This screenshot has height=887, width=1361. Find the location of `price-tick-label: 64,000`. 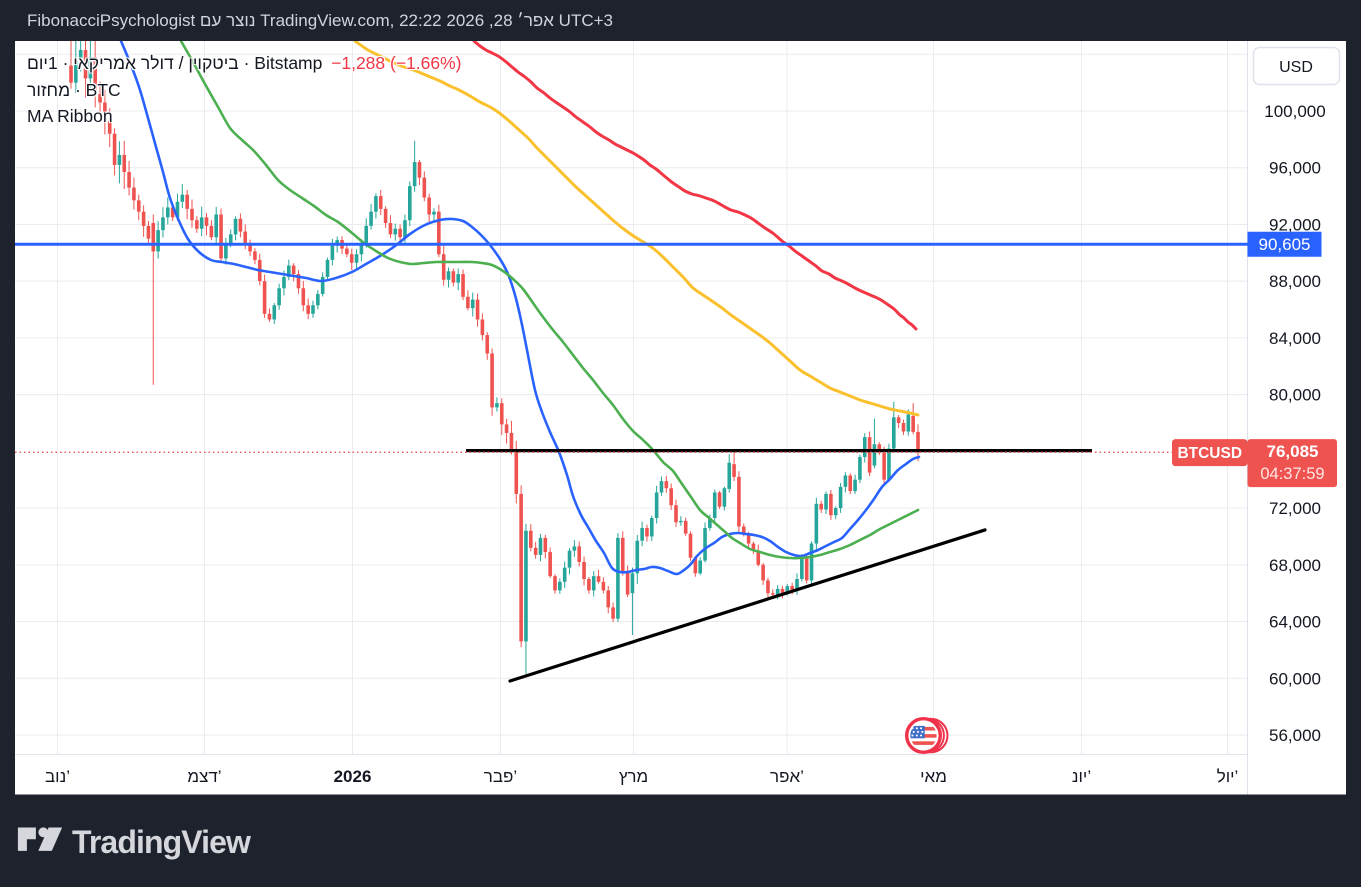

price-tick-label: 64,000 is located at coordinates (1295, 622).